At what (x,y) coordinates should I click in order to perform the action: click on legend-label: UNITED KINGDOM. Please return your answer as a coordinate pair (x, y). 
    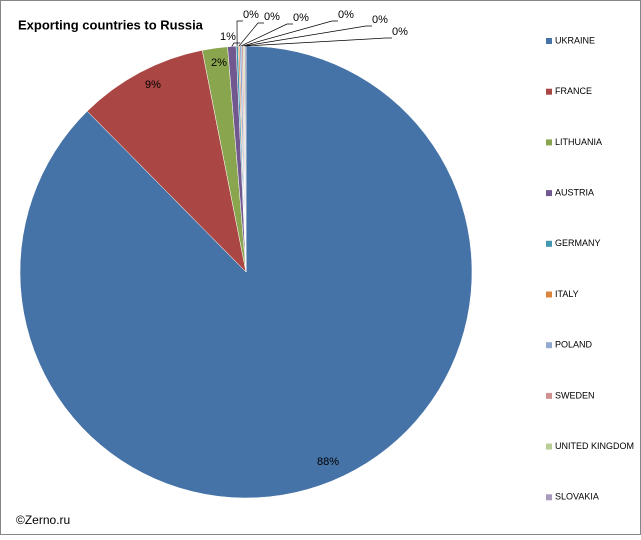
    Looking at the image, I should click on (594, 446).